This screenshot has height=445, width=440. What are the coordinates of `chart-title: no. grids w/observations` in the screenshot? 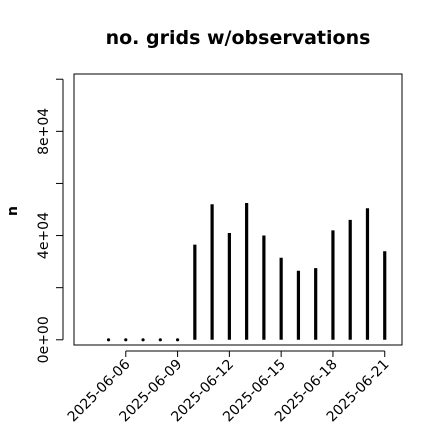 It's located at (238, 38).